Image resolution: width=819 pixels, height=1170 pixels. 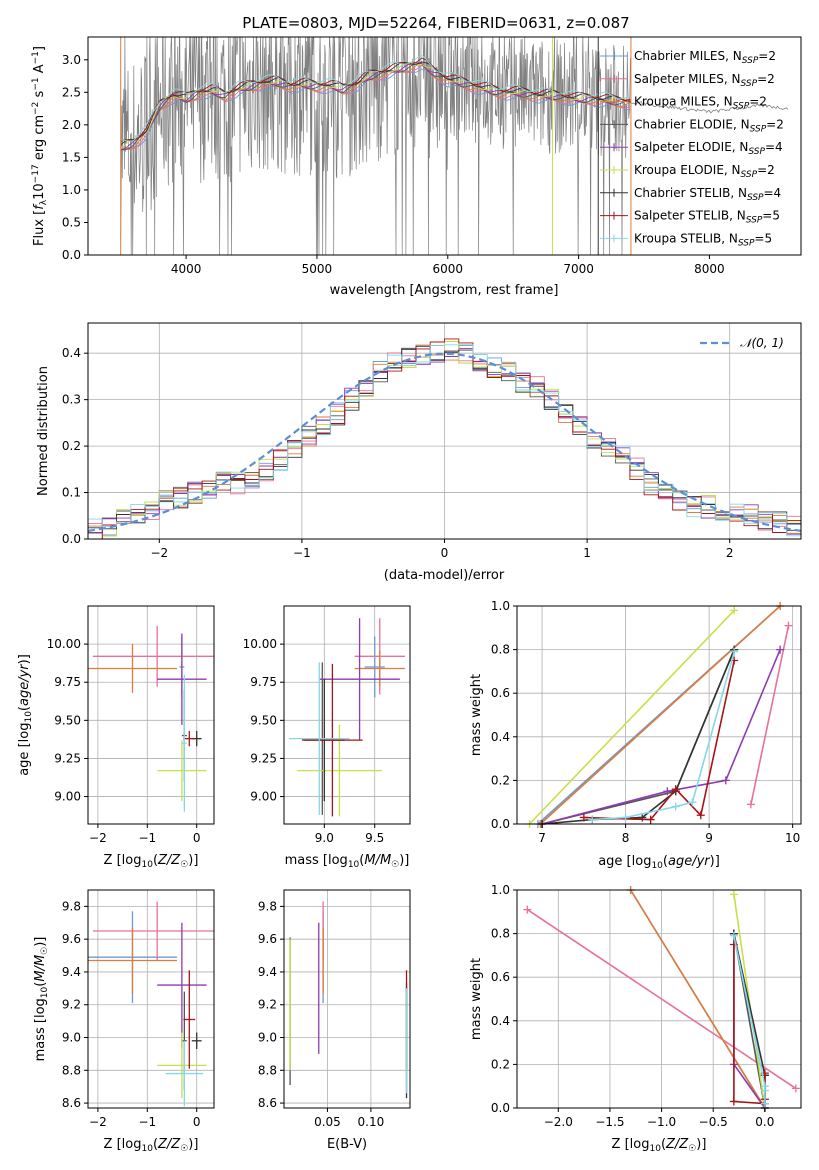 What do you see at coordinates (587, 553) in the screenshot?
I see `x-tick-label: 1` at bounding box center [587, 553].